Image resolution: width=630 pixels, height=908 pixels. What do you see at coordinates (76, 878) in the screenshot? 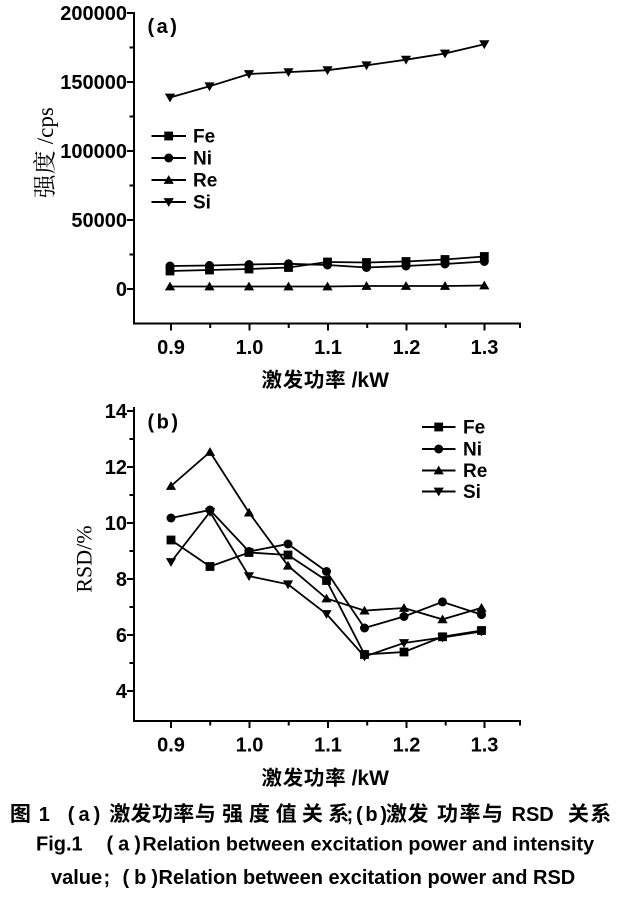
I see `svg-text: value` at bounding box center [76, 878].